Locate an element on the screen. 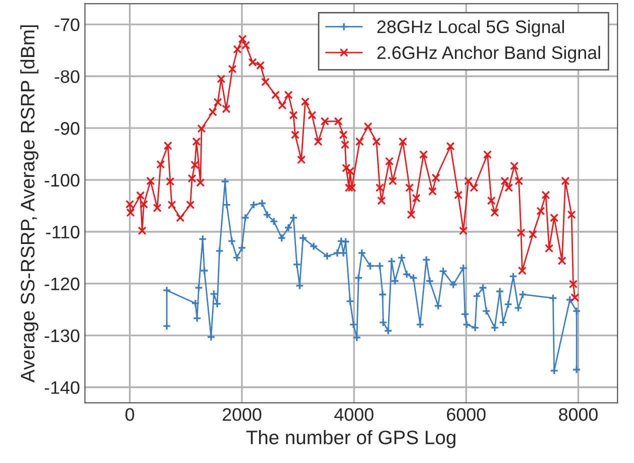 The height and width of the screenshot is (463, 634). y-tick-label: -130 is located at coordinates (62, 335).